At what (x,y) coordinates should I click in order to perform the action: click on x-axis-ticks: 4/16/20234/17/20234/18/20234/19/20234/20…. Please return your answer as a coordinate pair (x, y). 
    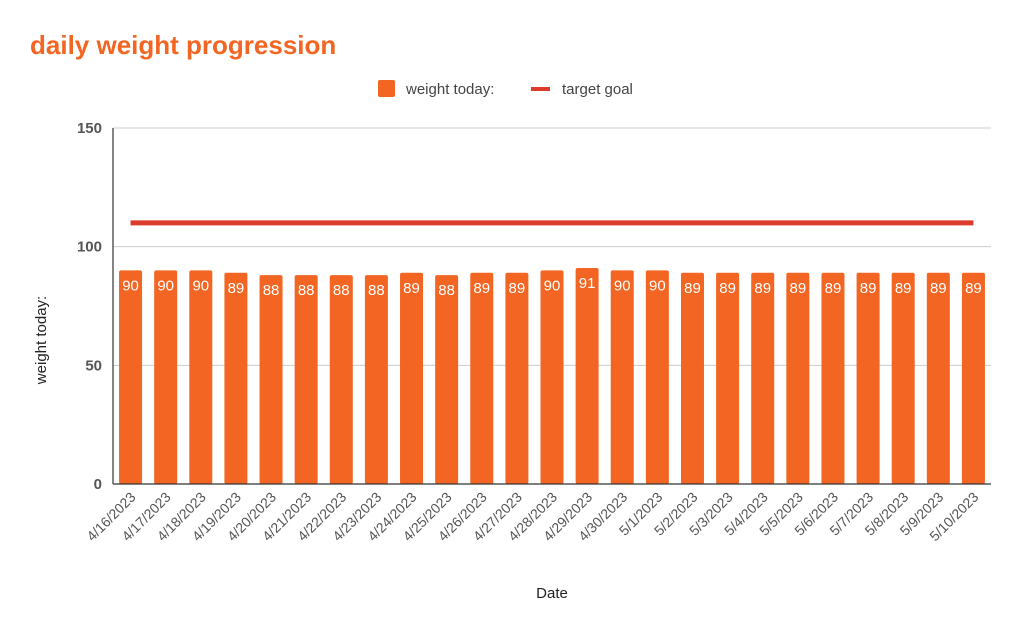
    Looking at the image, I should click on (532, 517).